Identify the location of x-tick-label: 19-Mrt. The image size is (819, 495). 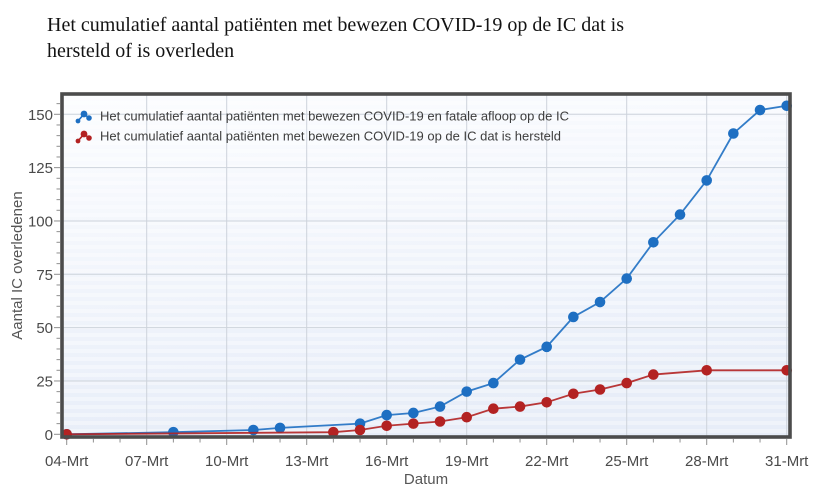
(467, 461).